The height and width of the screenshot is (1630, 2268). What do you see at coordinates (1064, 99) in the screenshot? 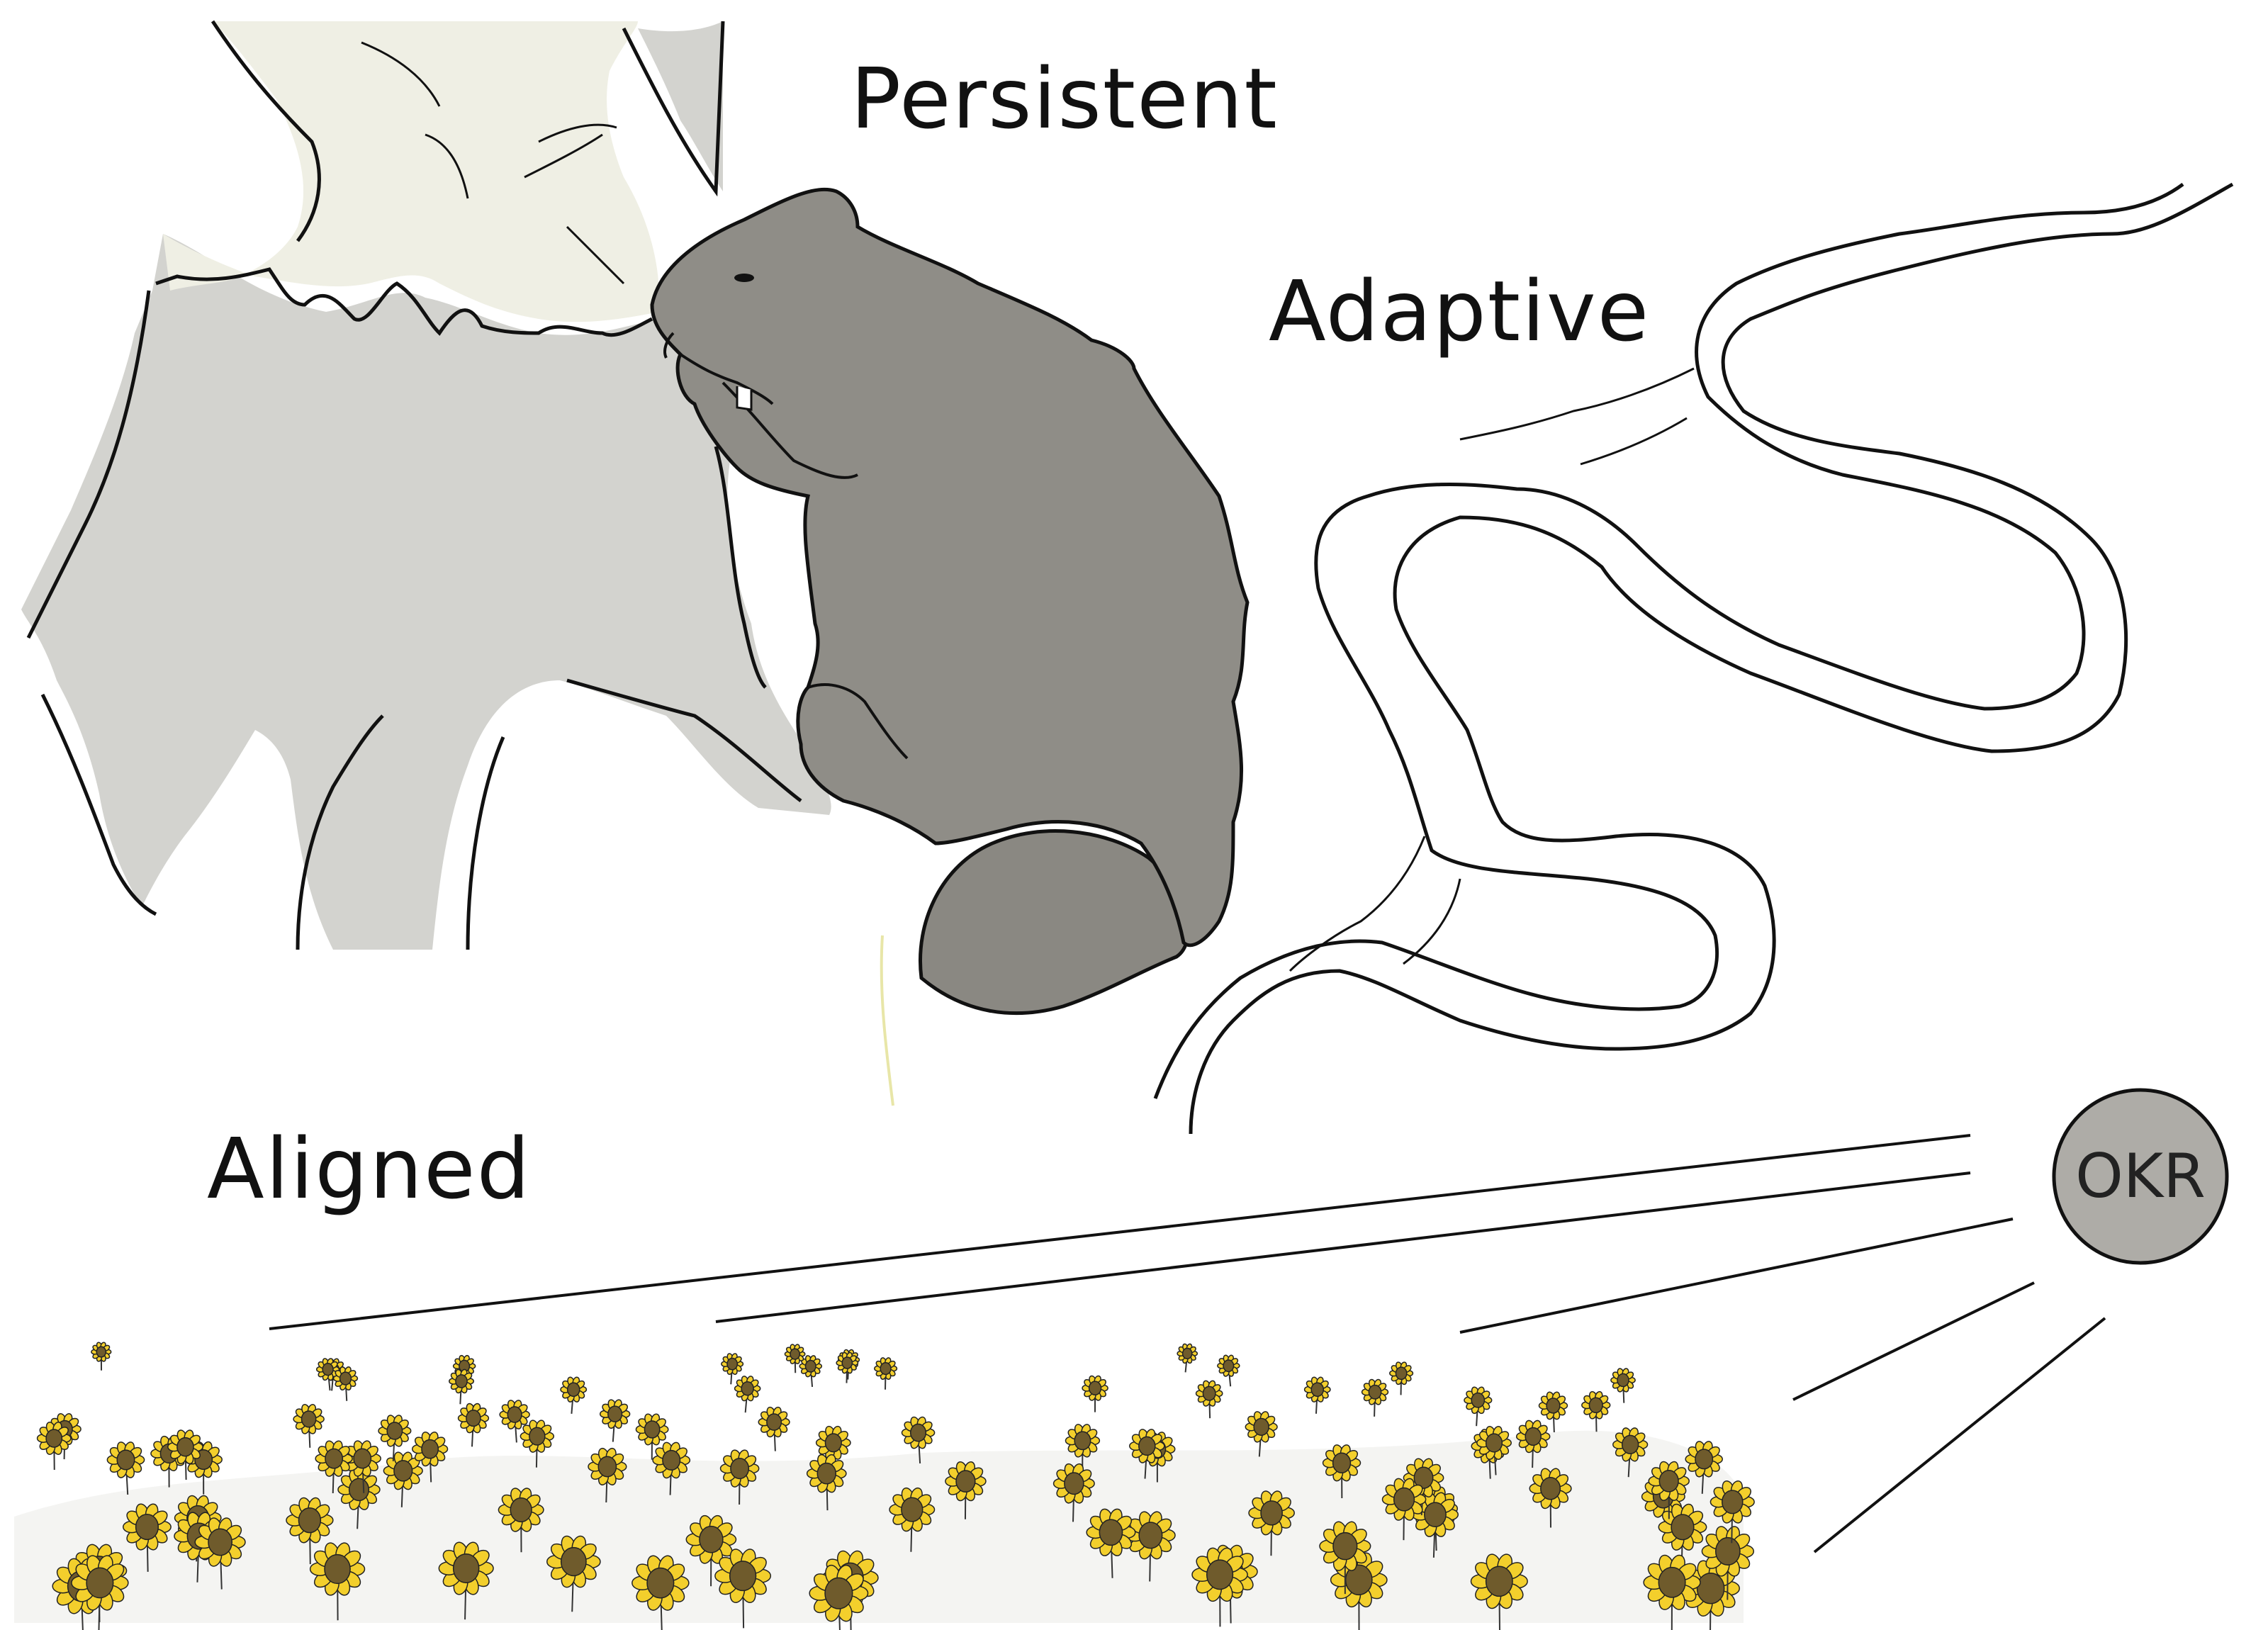
I see `label-persistent: Persistent` at bounding box center [1064, 99].